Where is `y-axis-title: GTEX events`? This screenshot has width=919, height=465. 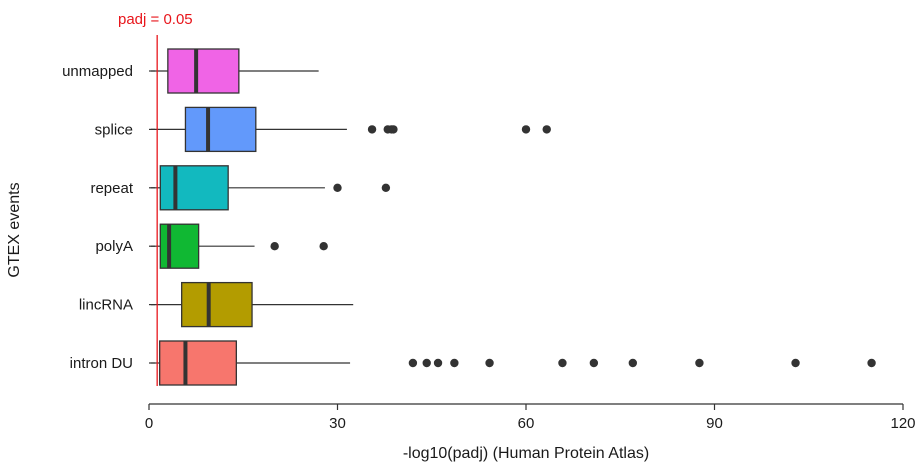
y-axis-title: GTEX events is located at coordinates (14, 229).